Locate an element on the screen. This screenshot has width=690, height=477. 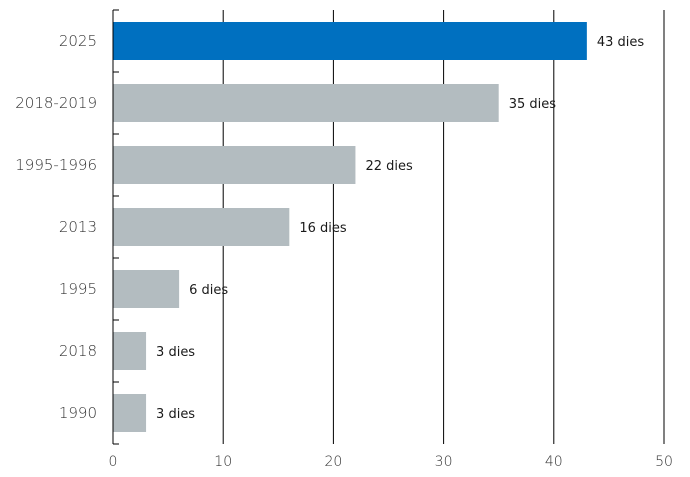
x-tick-label-20: 20 is located at coordinates (333, 462).